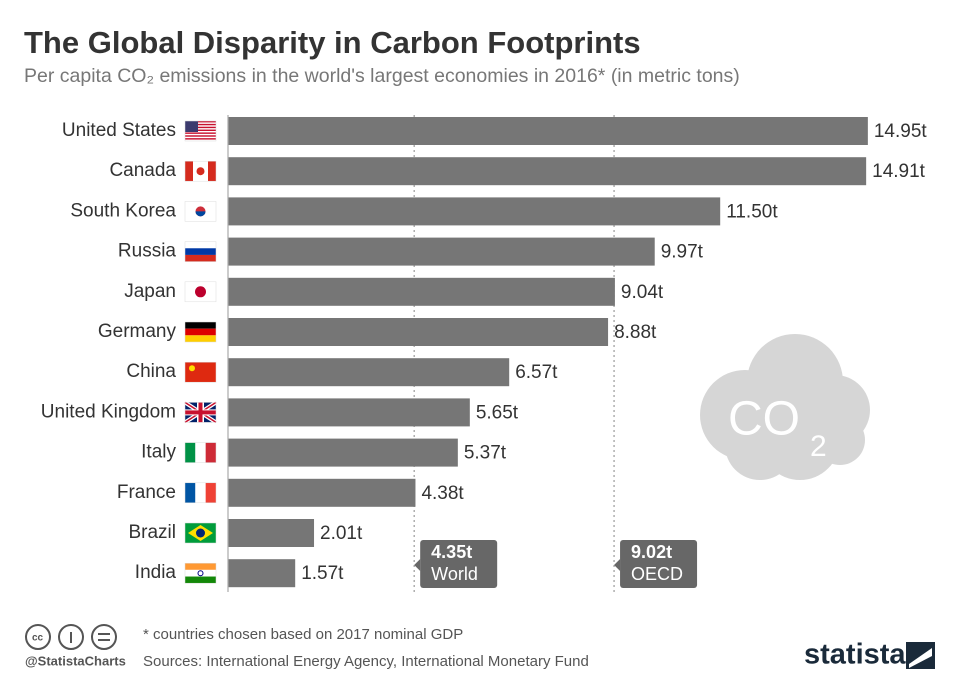  I want to click on value-label: 4.38t, so click(442, 493).